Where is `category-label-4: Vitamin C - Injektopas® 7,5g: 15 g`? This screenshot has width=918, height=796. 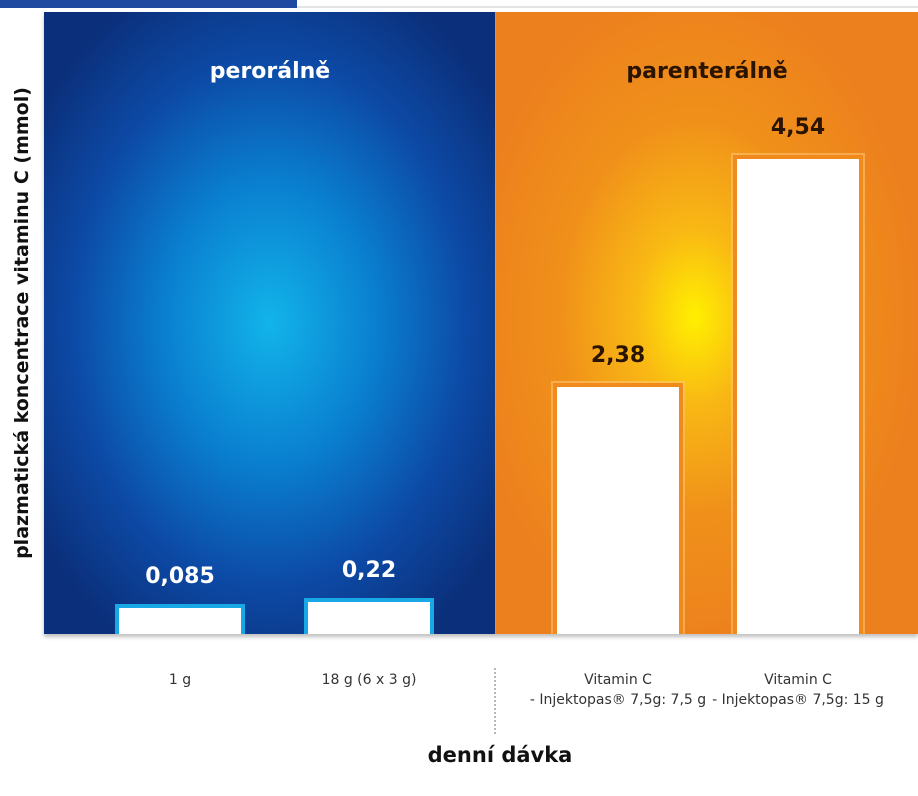
category-label-4: Vitamin C - Injektopas® 7,5g: 15 g is located at coordinates (798, 690).